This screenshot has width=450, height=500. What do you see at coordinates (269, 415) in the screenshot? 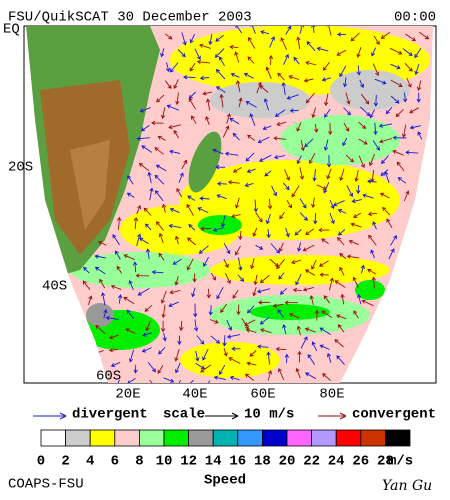
I see `scale-value: 10 m/s` at bounding box center [269, 415].